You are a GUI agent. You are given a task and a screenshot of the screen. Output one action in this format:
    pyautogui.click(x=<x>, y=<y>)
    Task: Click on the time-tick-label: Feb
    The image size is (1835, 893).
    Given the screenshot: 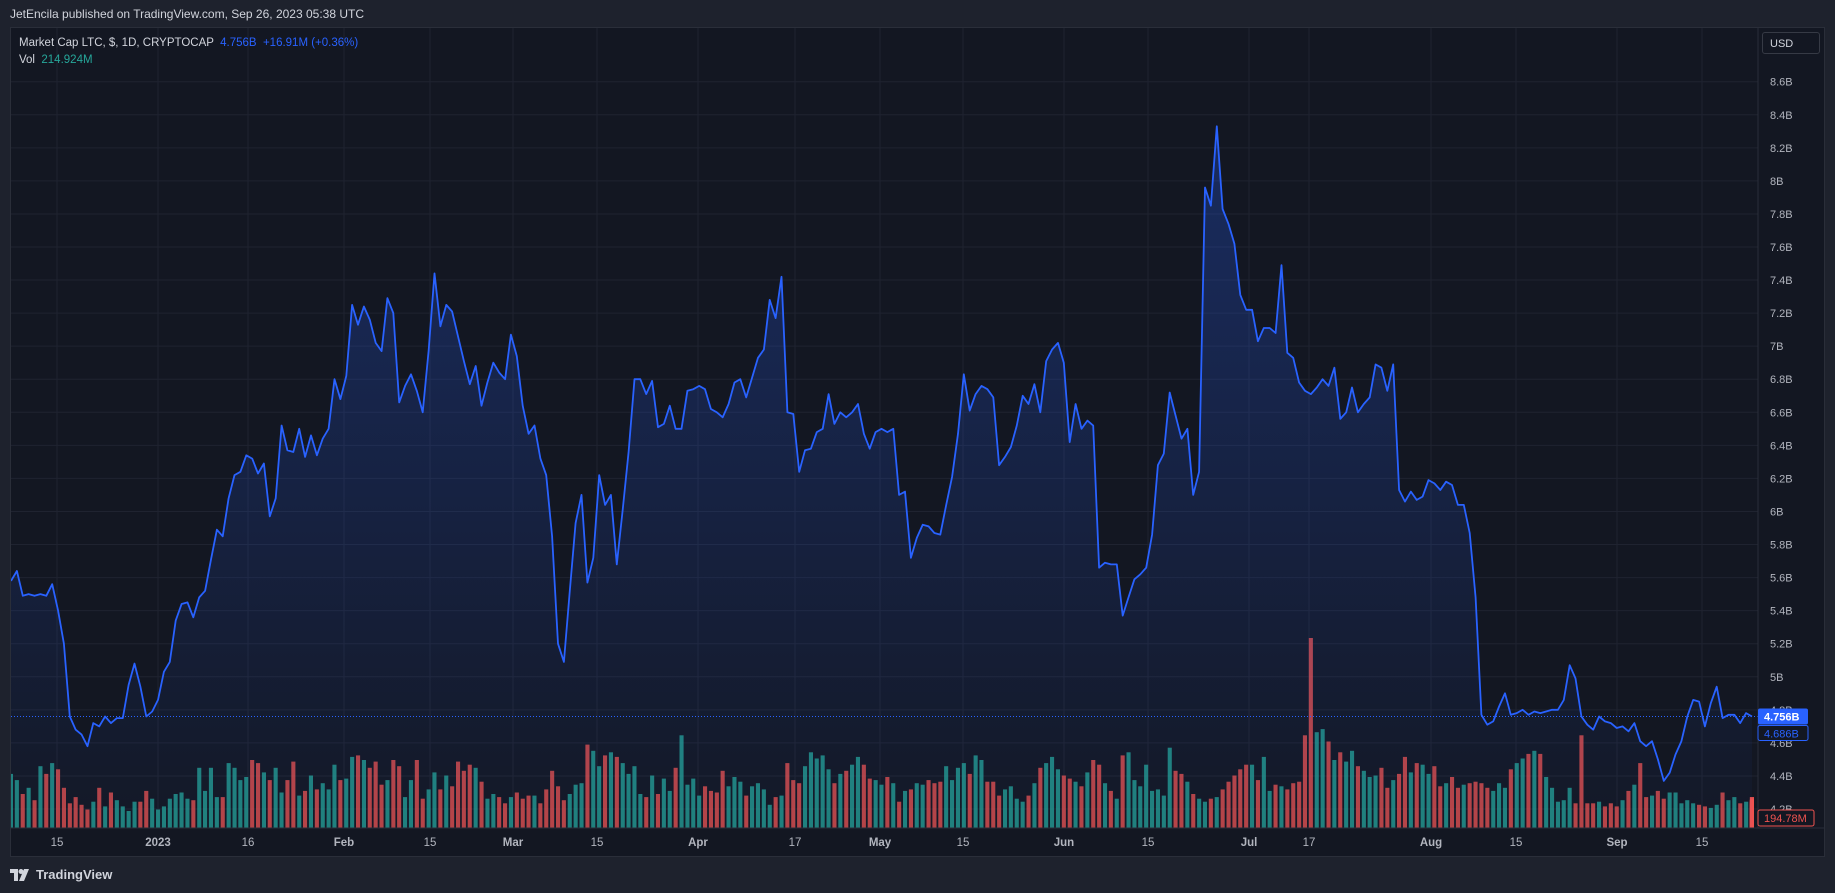 What is the action you would take?
    pyautogui.click(x=344, y=843)
    